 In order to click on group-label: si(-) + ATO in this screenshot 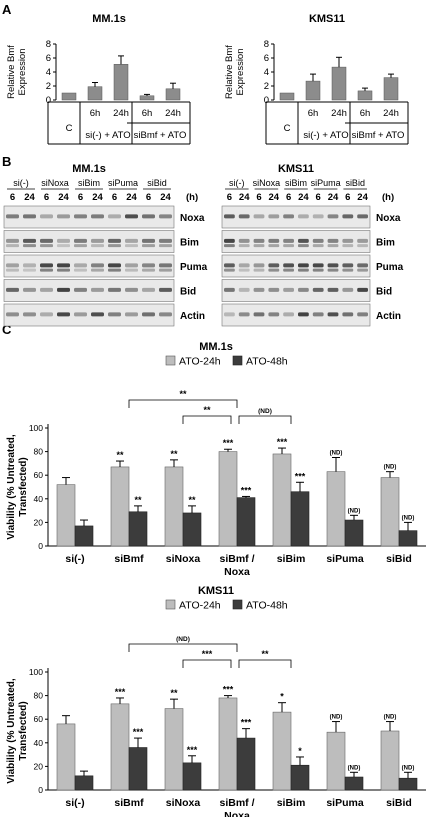, I will do `click(325, 135)`.